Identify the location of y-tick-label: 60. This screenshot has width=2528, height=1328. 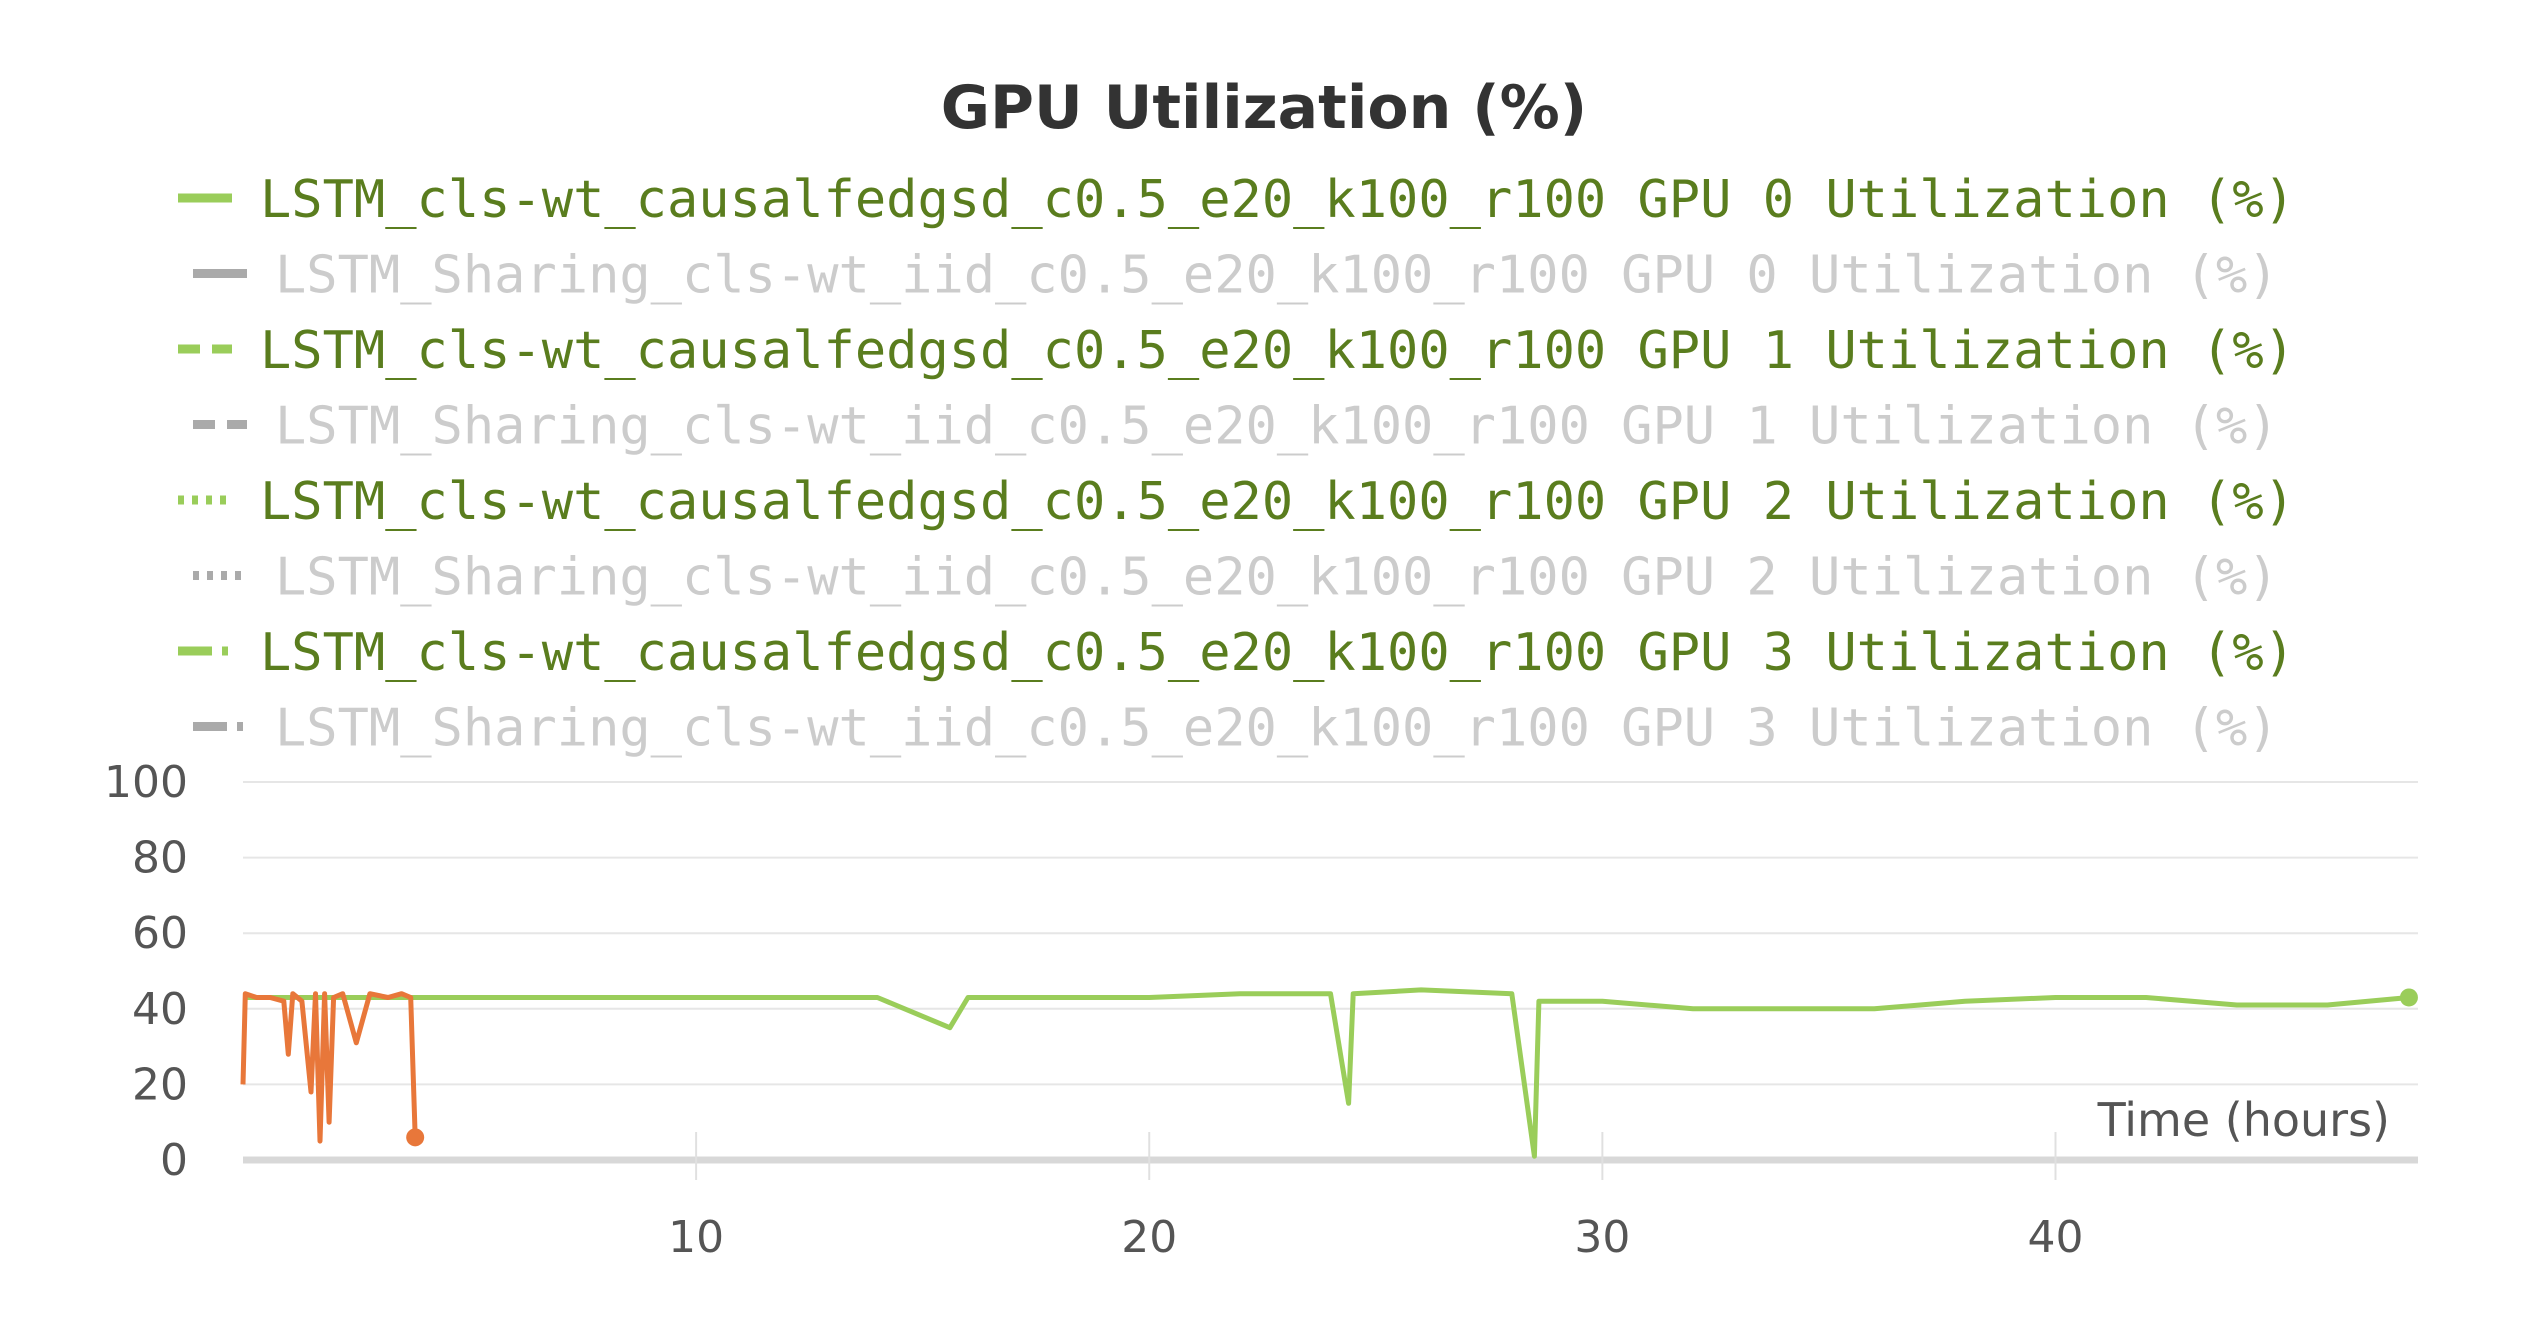
(160, 933).